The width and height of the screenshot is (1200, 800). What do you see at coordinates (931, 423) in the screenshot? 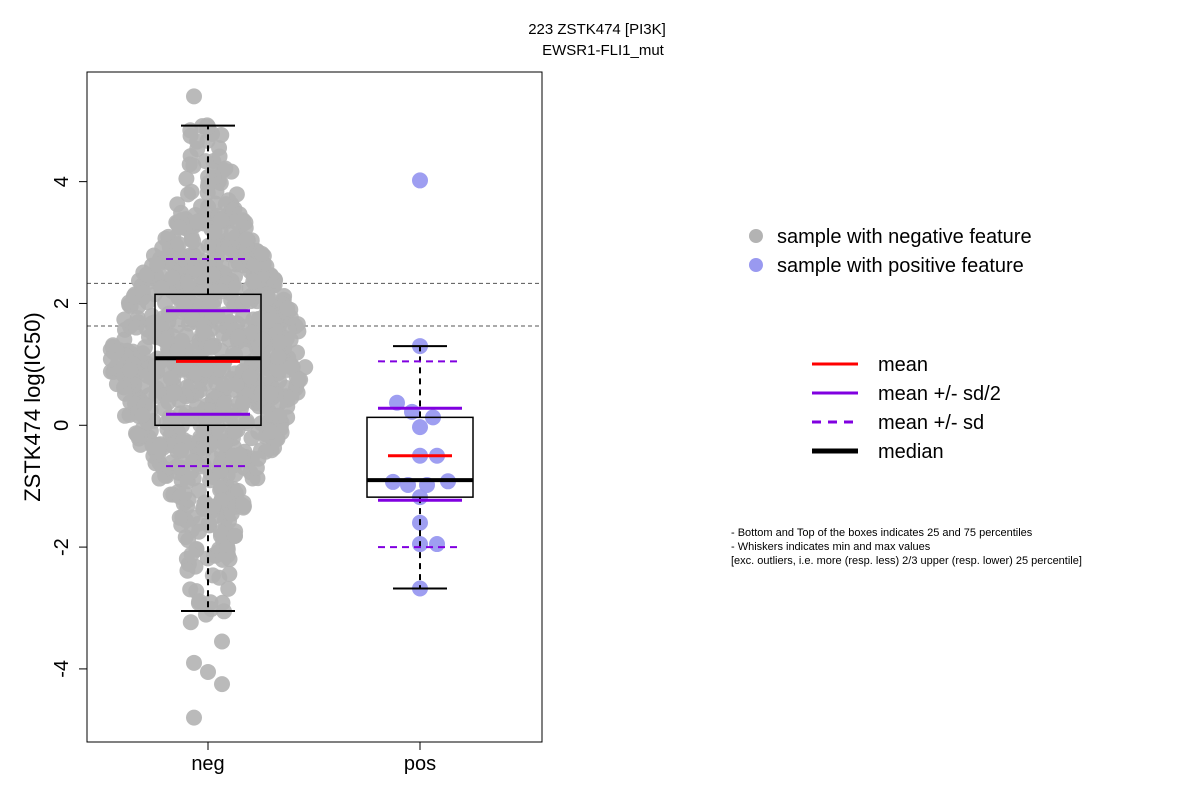
I see `legend-line-label: mean +/- sd` at bounding box center [931, 423].